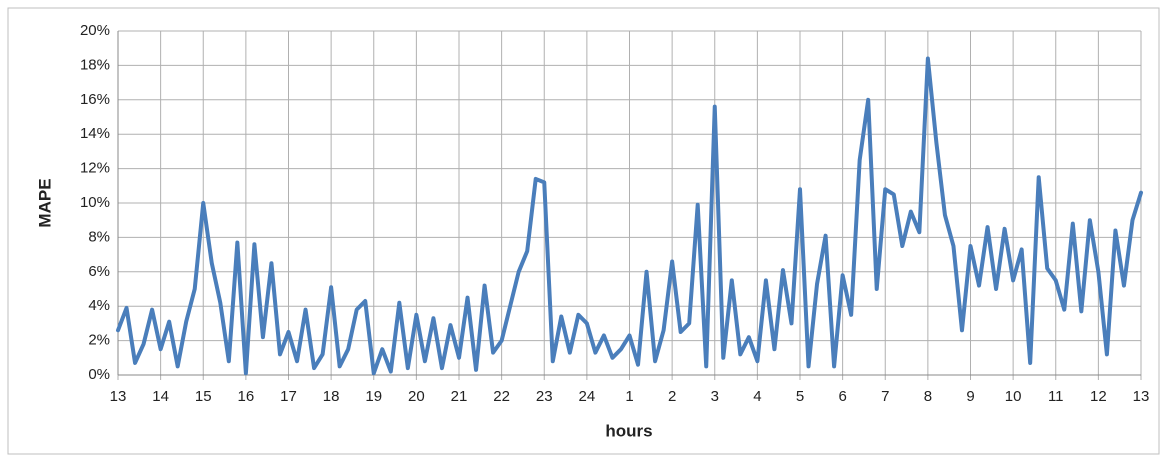 This screenshot has width=1167, height=466. What do you see at coordinates (99, 340) in the screenshot?
I see `y-tick-label: 2%` at bounding box center [99, 340].